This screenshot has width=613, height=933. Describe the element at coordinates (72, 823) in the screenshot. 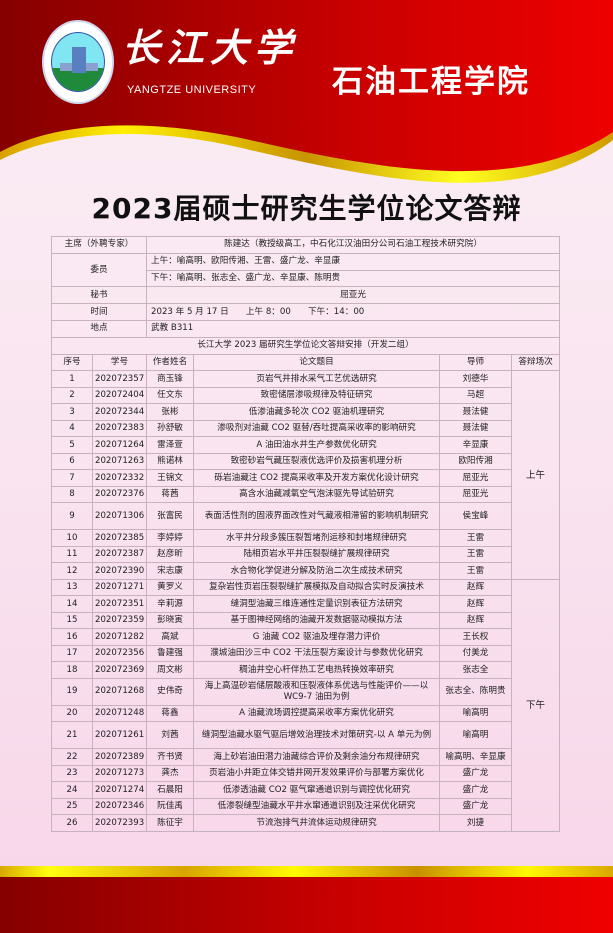

I see `row-index: 26` at that location.